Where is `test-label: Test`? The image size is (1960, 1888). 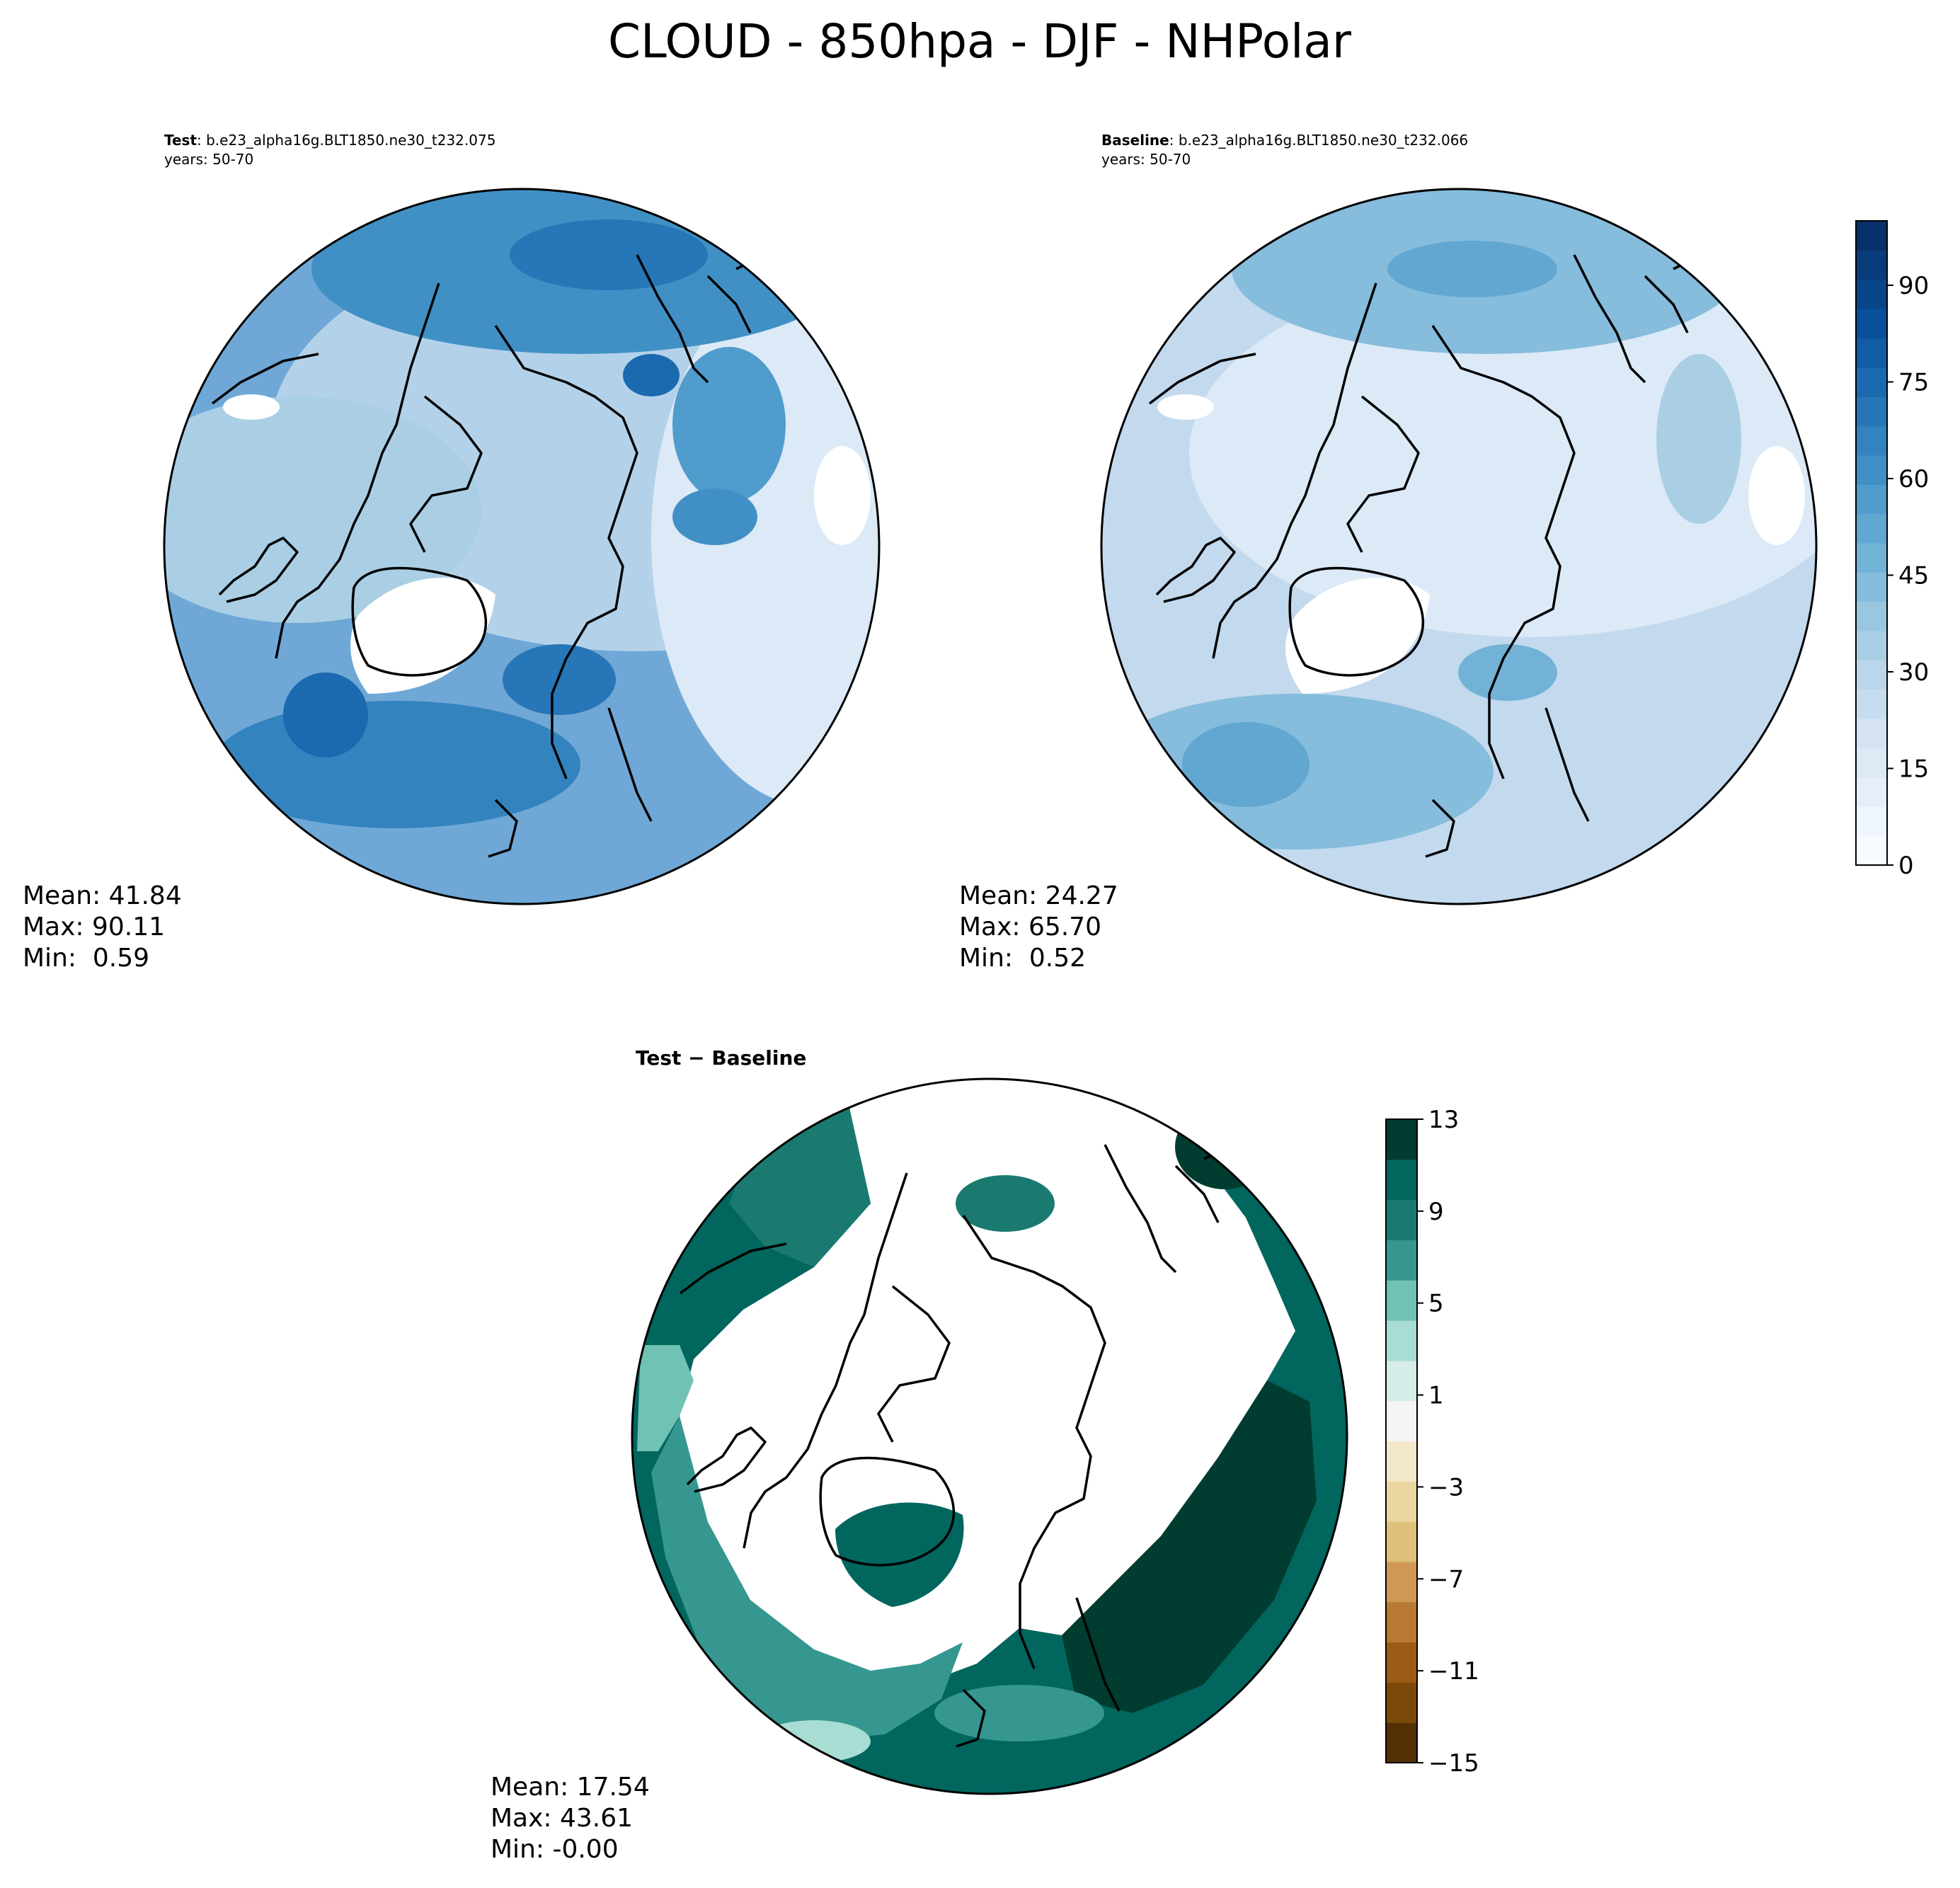 test-label: Test is located at coordinates (180, 140).